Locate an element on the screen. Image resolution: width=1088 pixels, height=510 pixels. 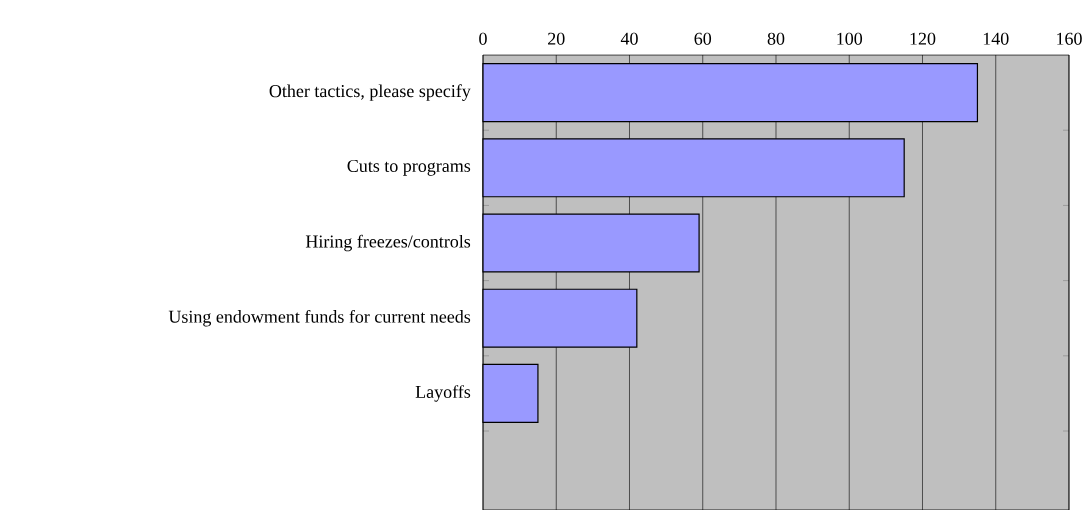
x-tick-label: 140 is located at coordinates (996, 38).